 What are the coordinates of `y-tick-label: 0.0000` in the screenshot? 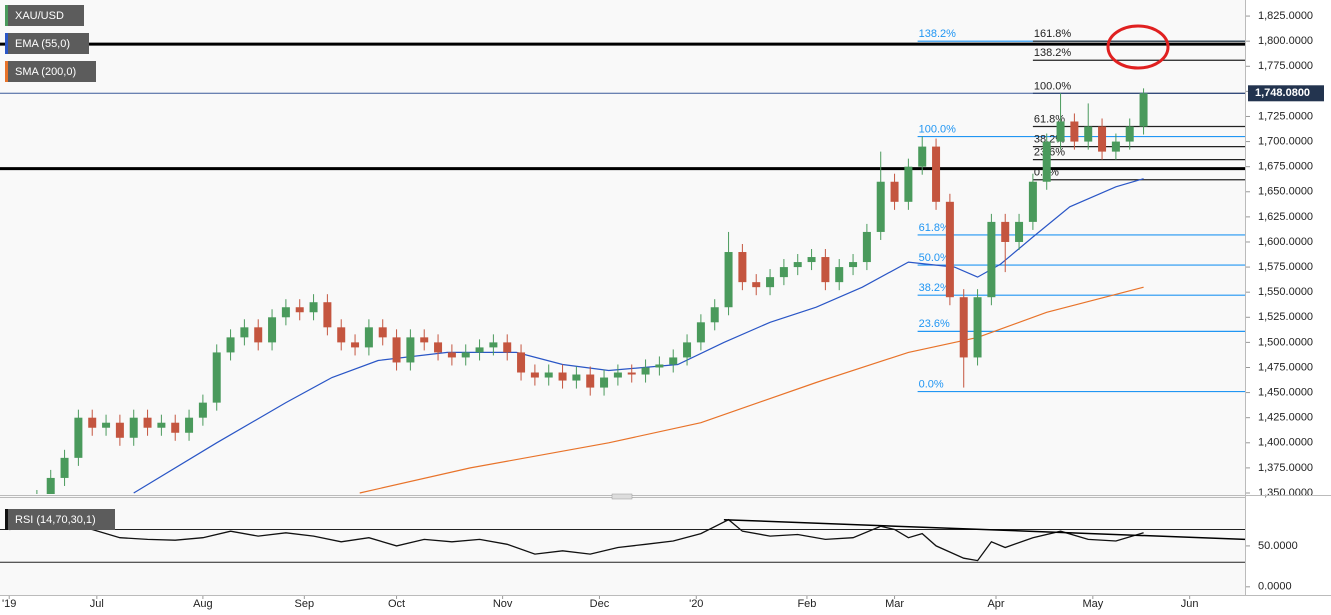 It's located at (1275, 587).